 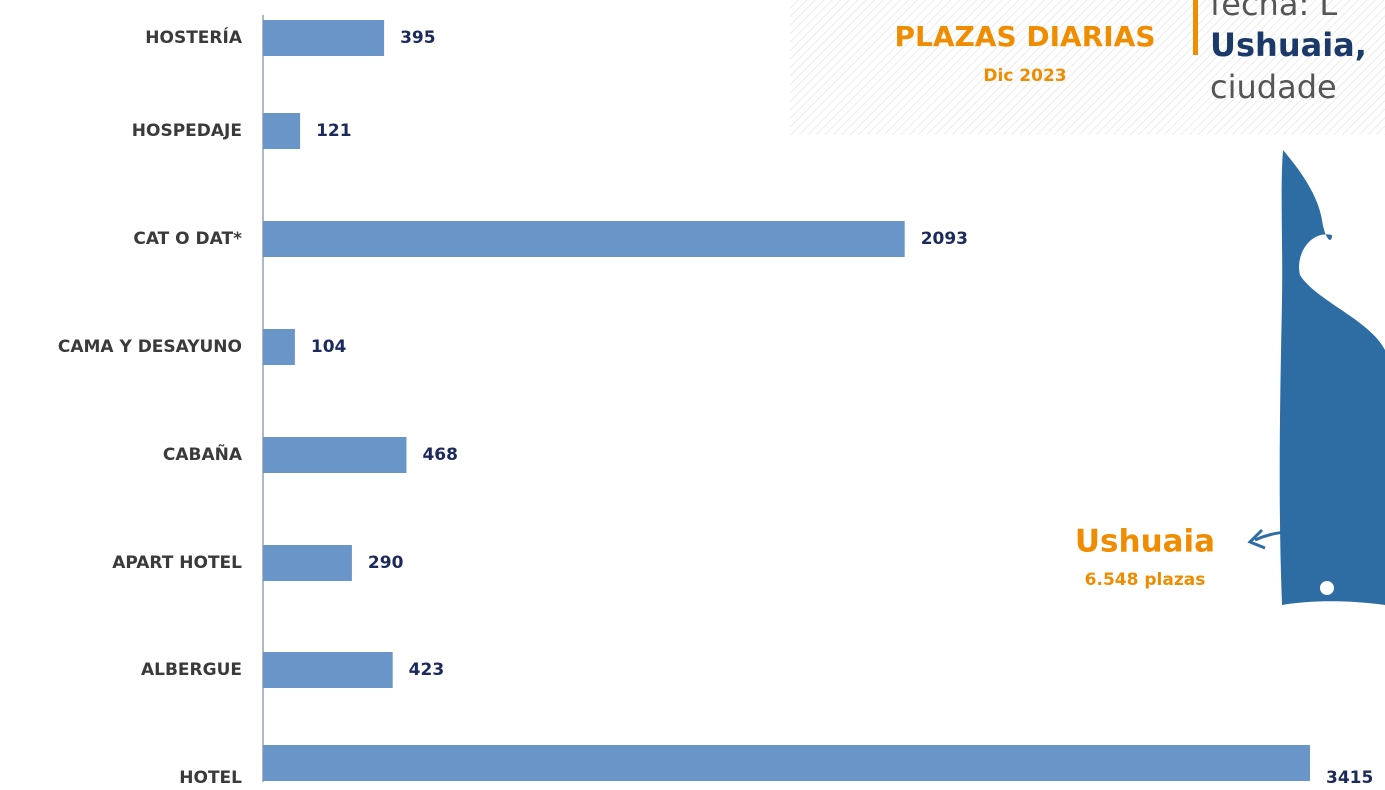 I want to click on y-tick-label: CABAÑA, so click(x=203, y=453).